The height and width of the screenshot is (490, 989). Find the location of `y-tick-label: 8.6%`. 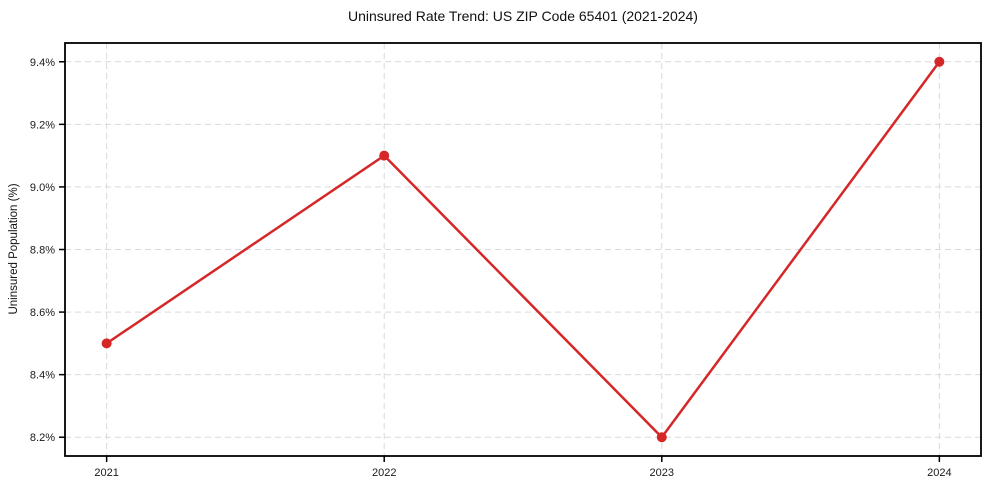

y-tick-label: 8.6% is located at coordinates (42, 313).